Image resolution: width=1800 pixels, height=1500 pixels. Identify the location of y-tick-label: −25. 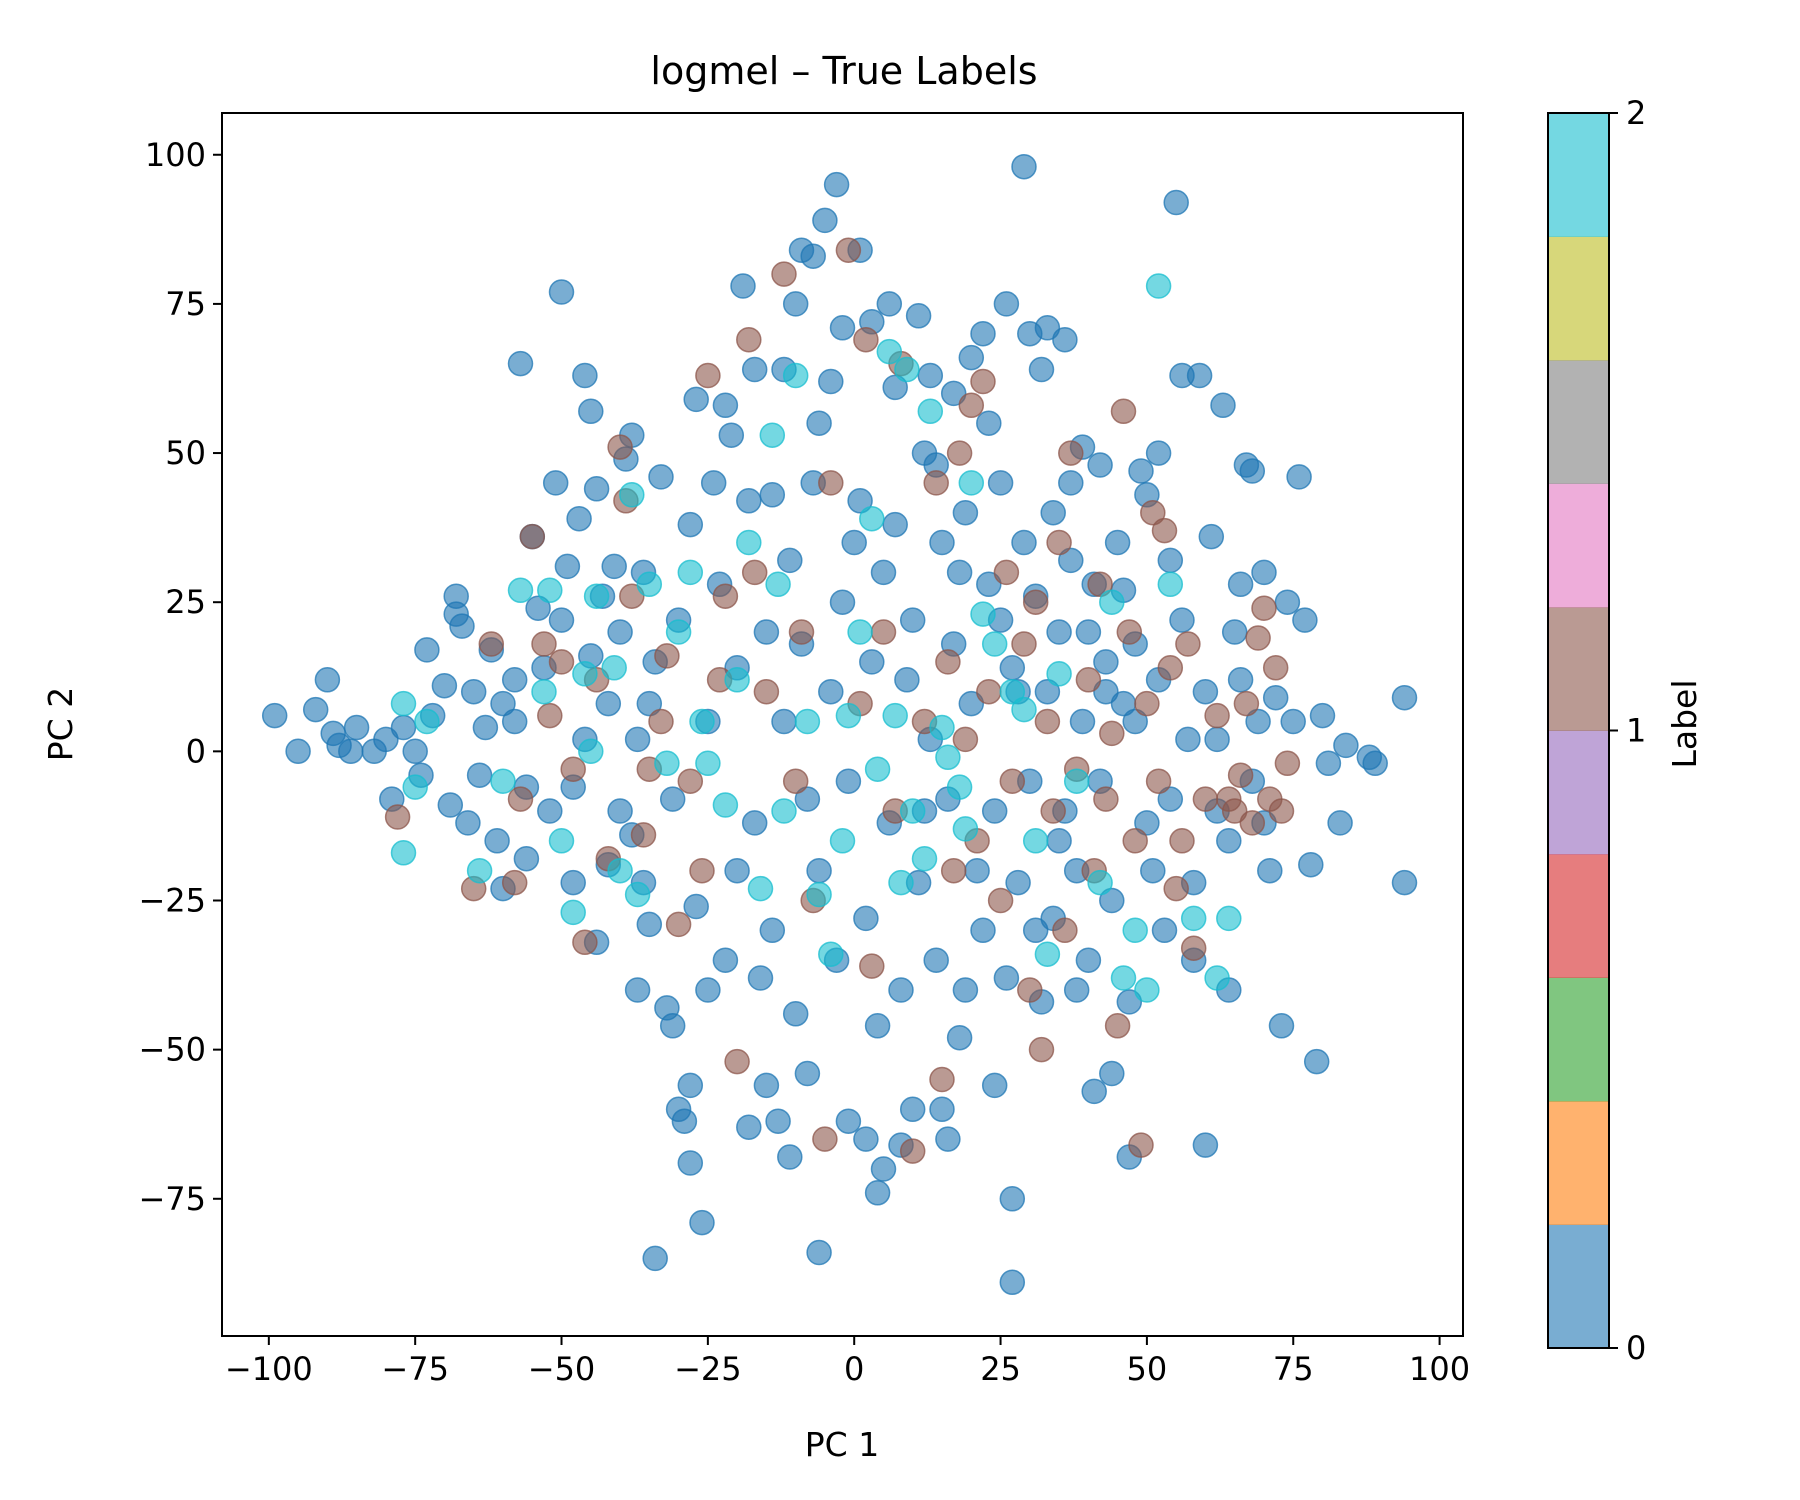
(172, 900).